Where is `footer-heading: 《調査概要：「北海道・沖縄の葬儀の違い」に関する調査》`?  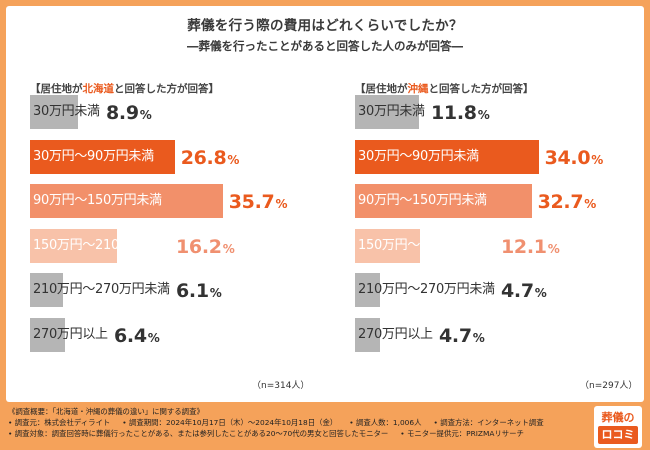 footer-heading: 《調査概要：「北海道・沖縄の葬儀の違い」に関する調査》 is located at coordinates (106, 411).